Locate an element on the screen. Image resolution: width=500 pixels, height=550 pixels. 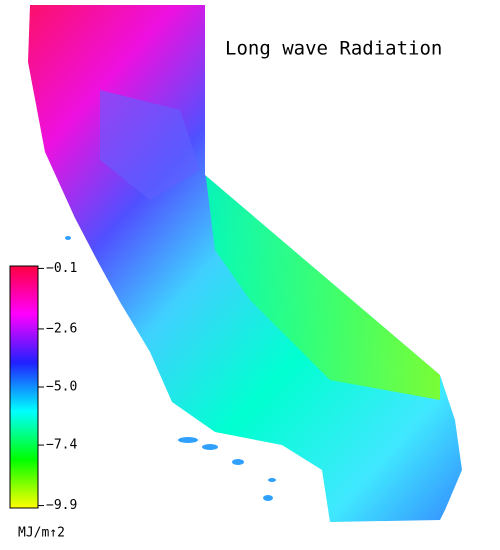
colorbar-tick-label: −9.9 is located at coordinates (61, 505).